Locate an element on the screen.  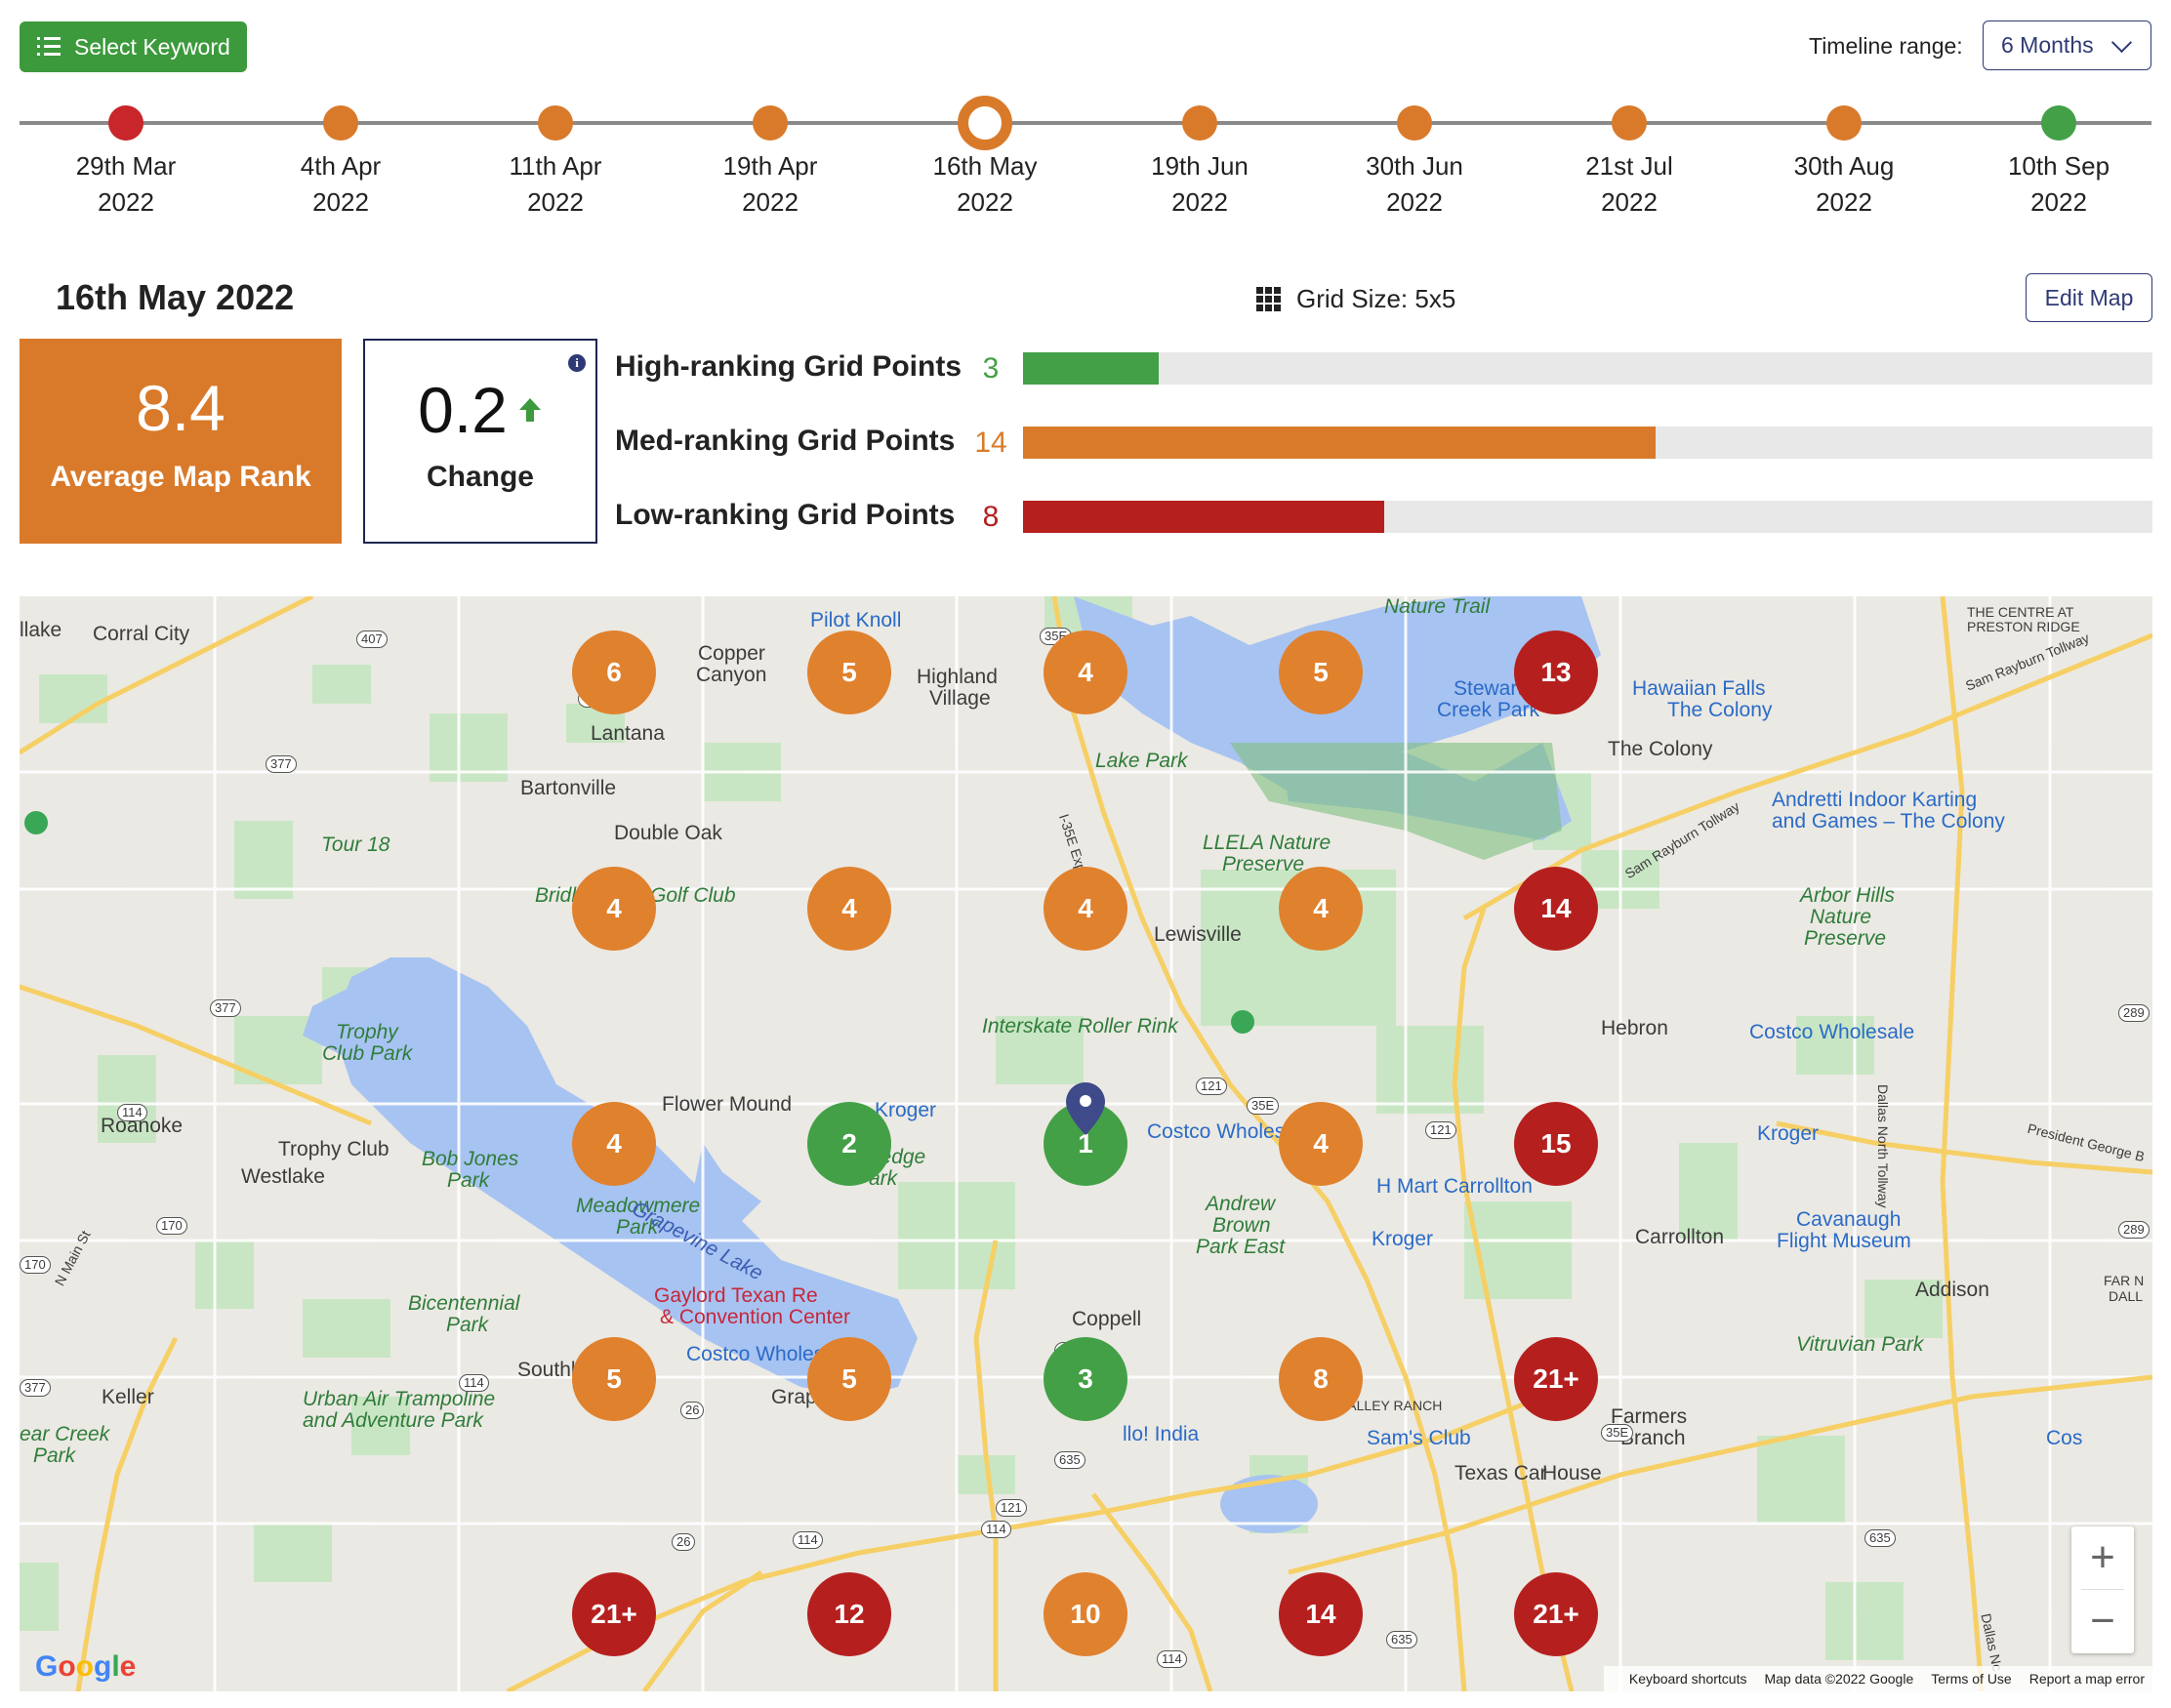
grid-point: 3 is located at coordinates (1085, 1379).